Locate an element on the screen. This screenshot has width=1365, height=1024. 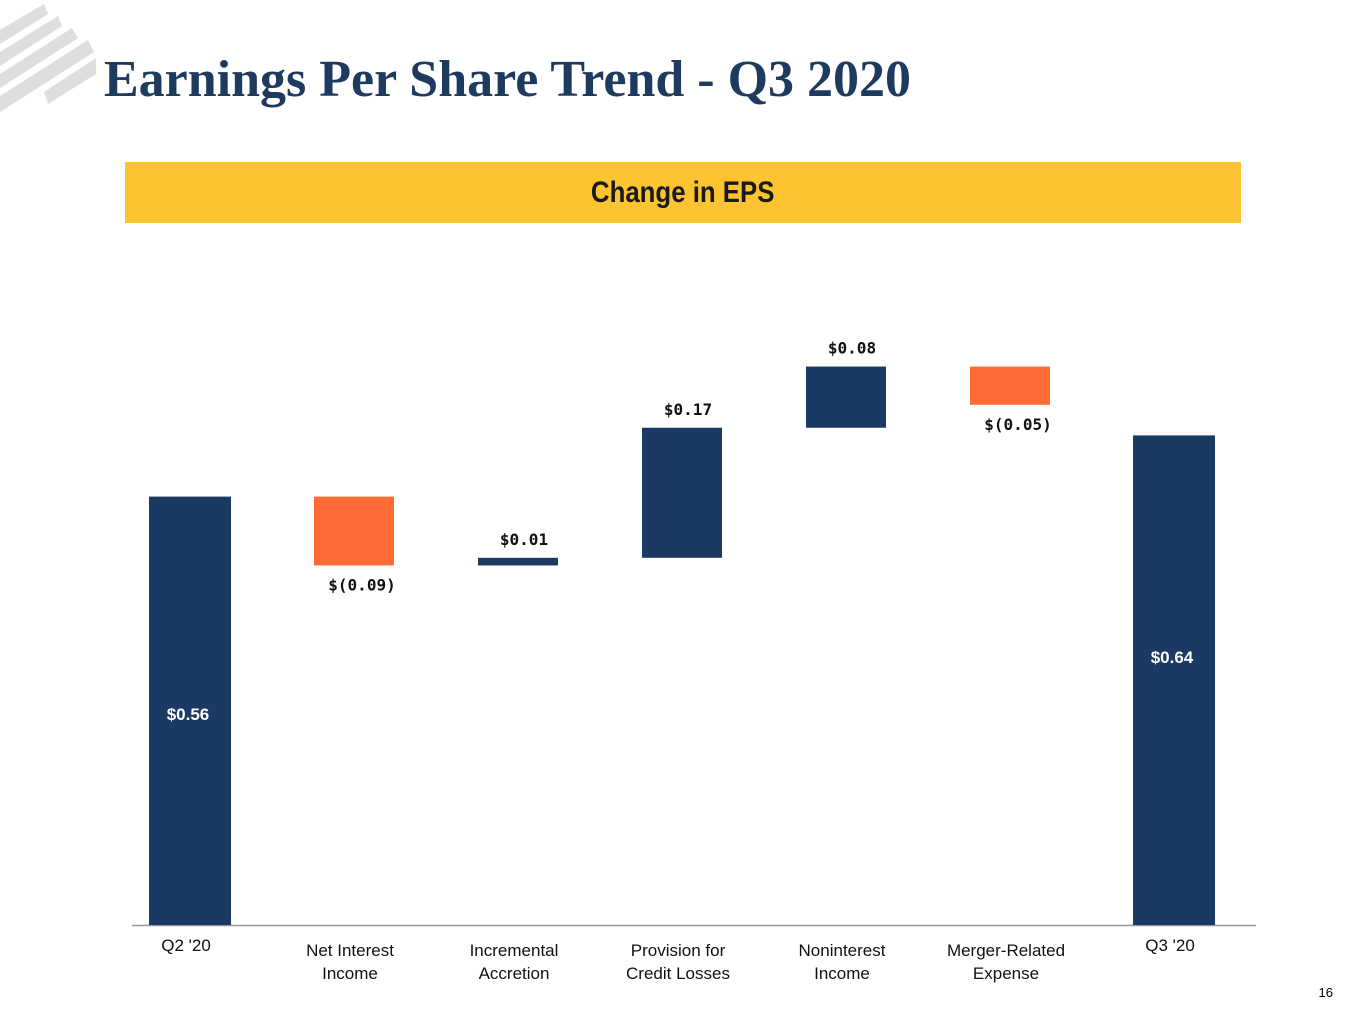
data-label-3: $0.01 is located at coordinates (524, 539).